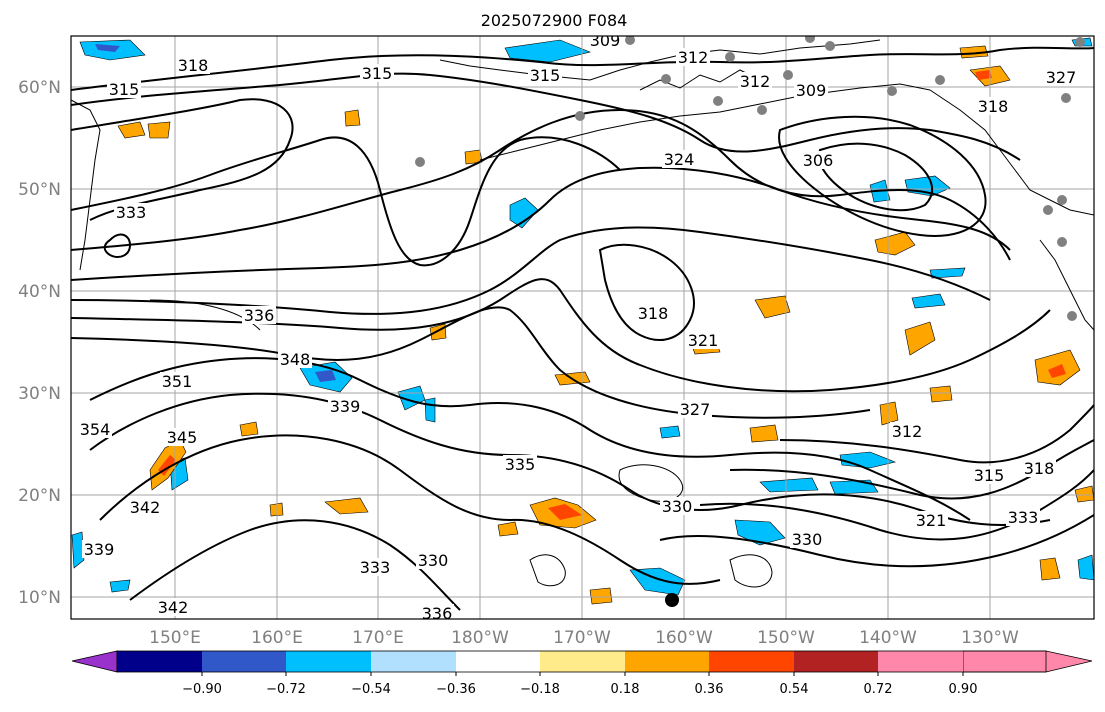 The width and height of the screenshot is (1105, 712). Describe the element at coordinates (286, 689) in the screenshot. I see `colorbar-tick-label: −0.72` at that location.